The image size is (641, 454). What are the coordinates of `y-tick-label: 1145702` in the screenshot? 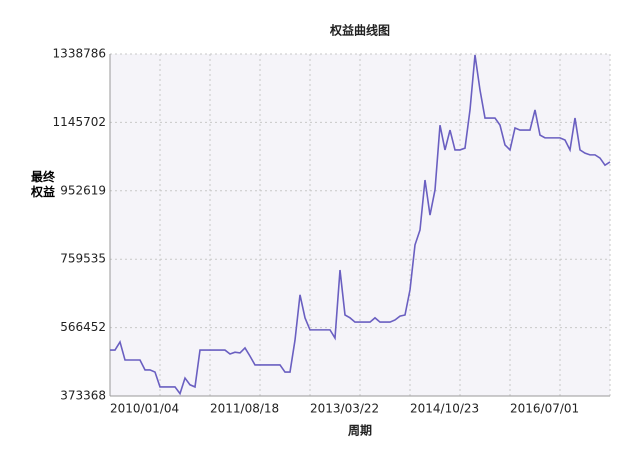 It's located at (79, 122).